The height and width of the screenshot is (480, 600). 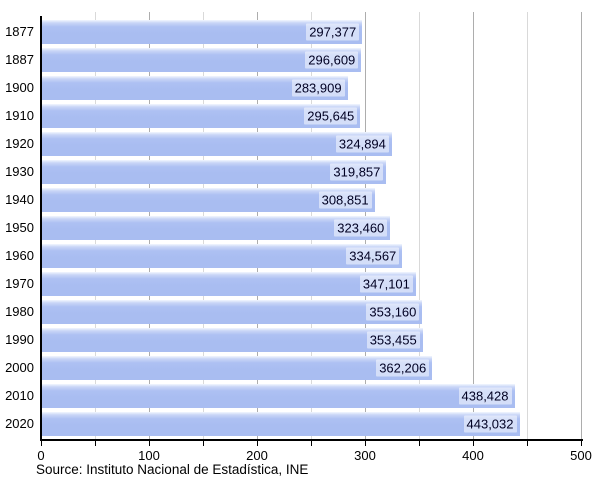 I want to click on bar: 319,857, so click(x=214, y=172).